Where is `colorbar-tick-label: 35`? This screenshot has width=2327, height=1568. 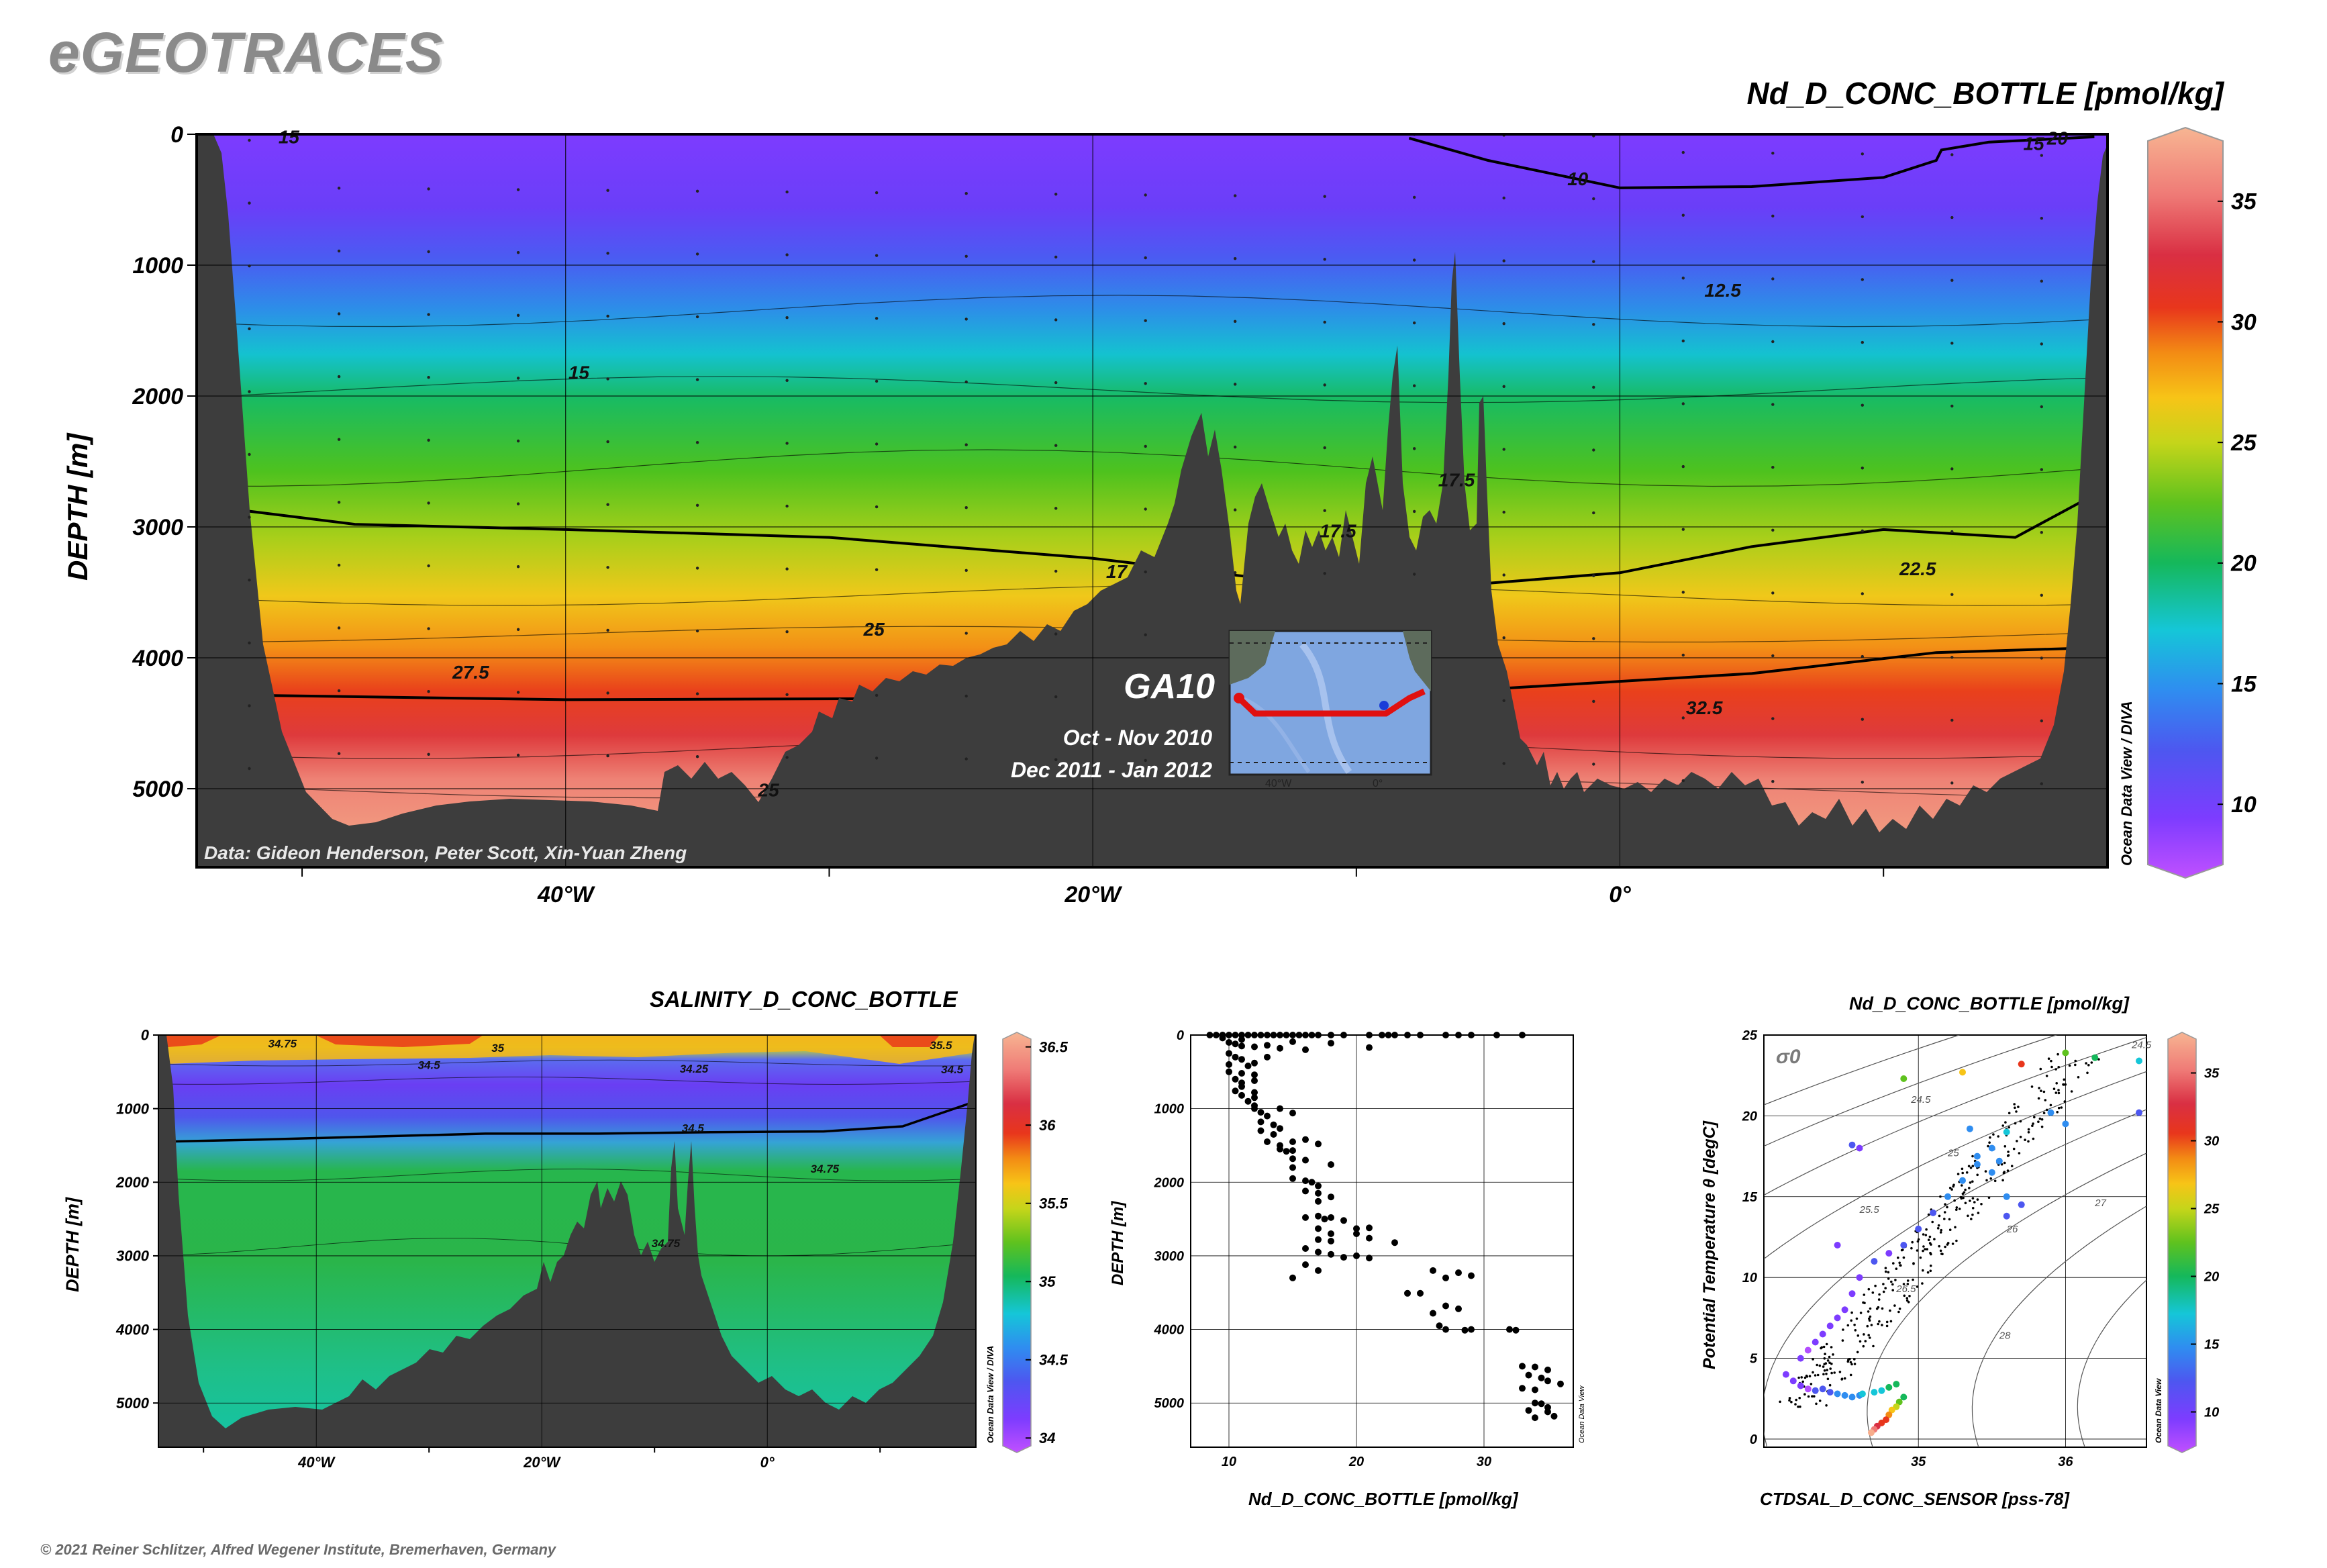
colorbar-tick-label: 35 is located at coordinates (1047, 1281).